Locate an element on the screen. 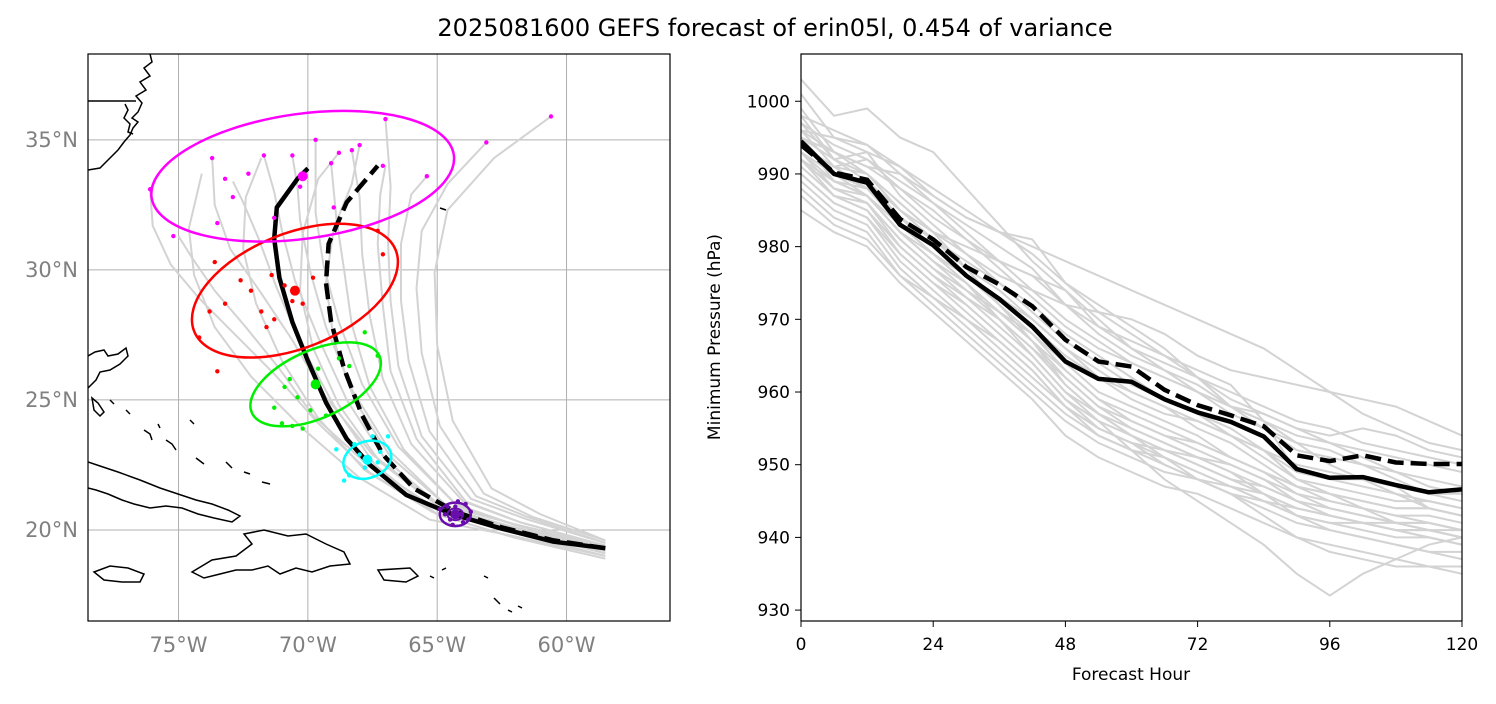  pressure-x-tick-label: 72 is located at coordinates (1198, 645).